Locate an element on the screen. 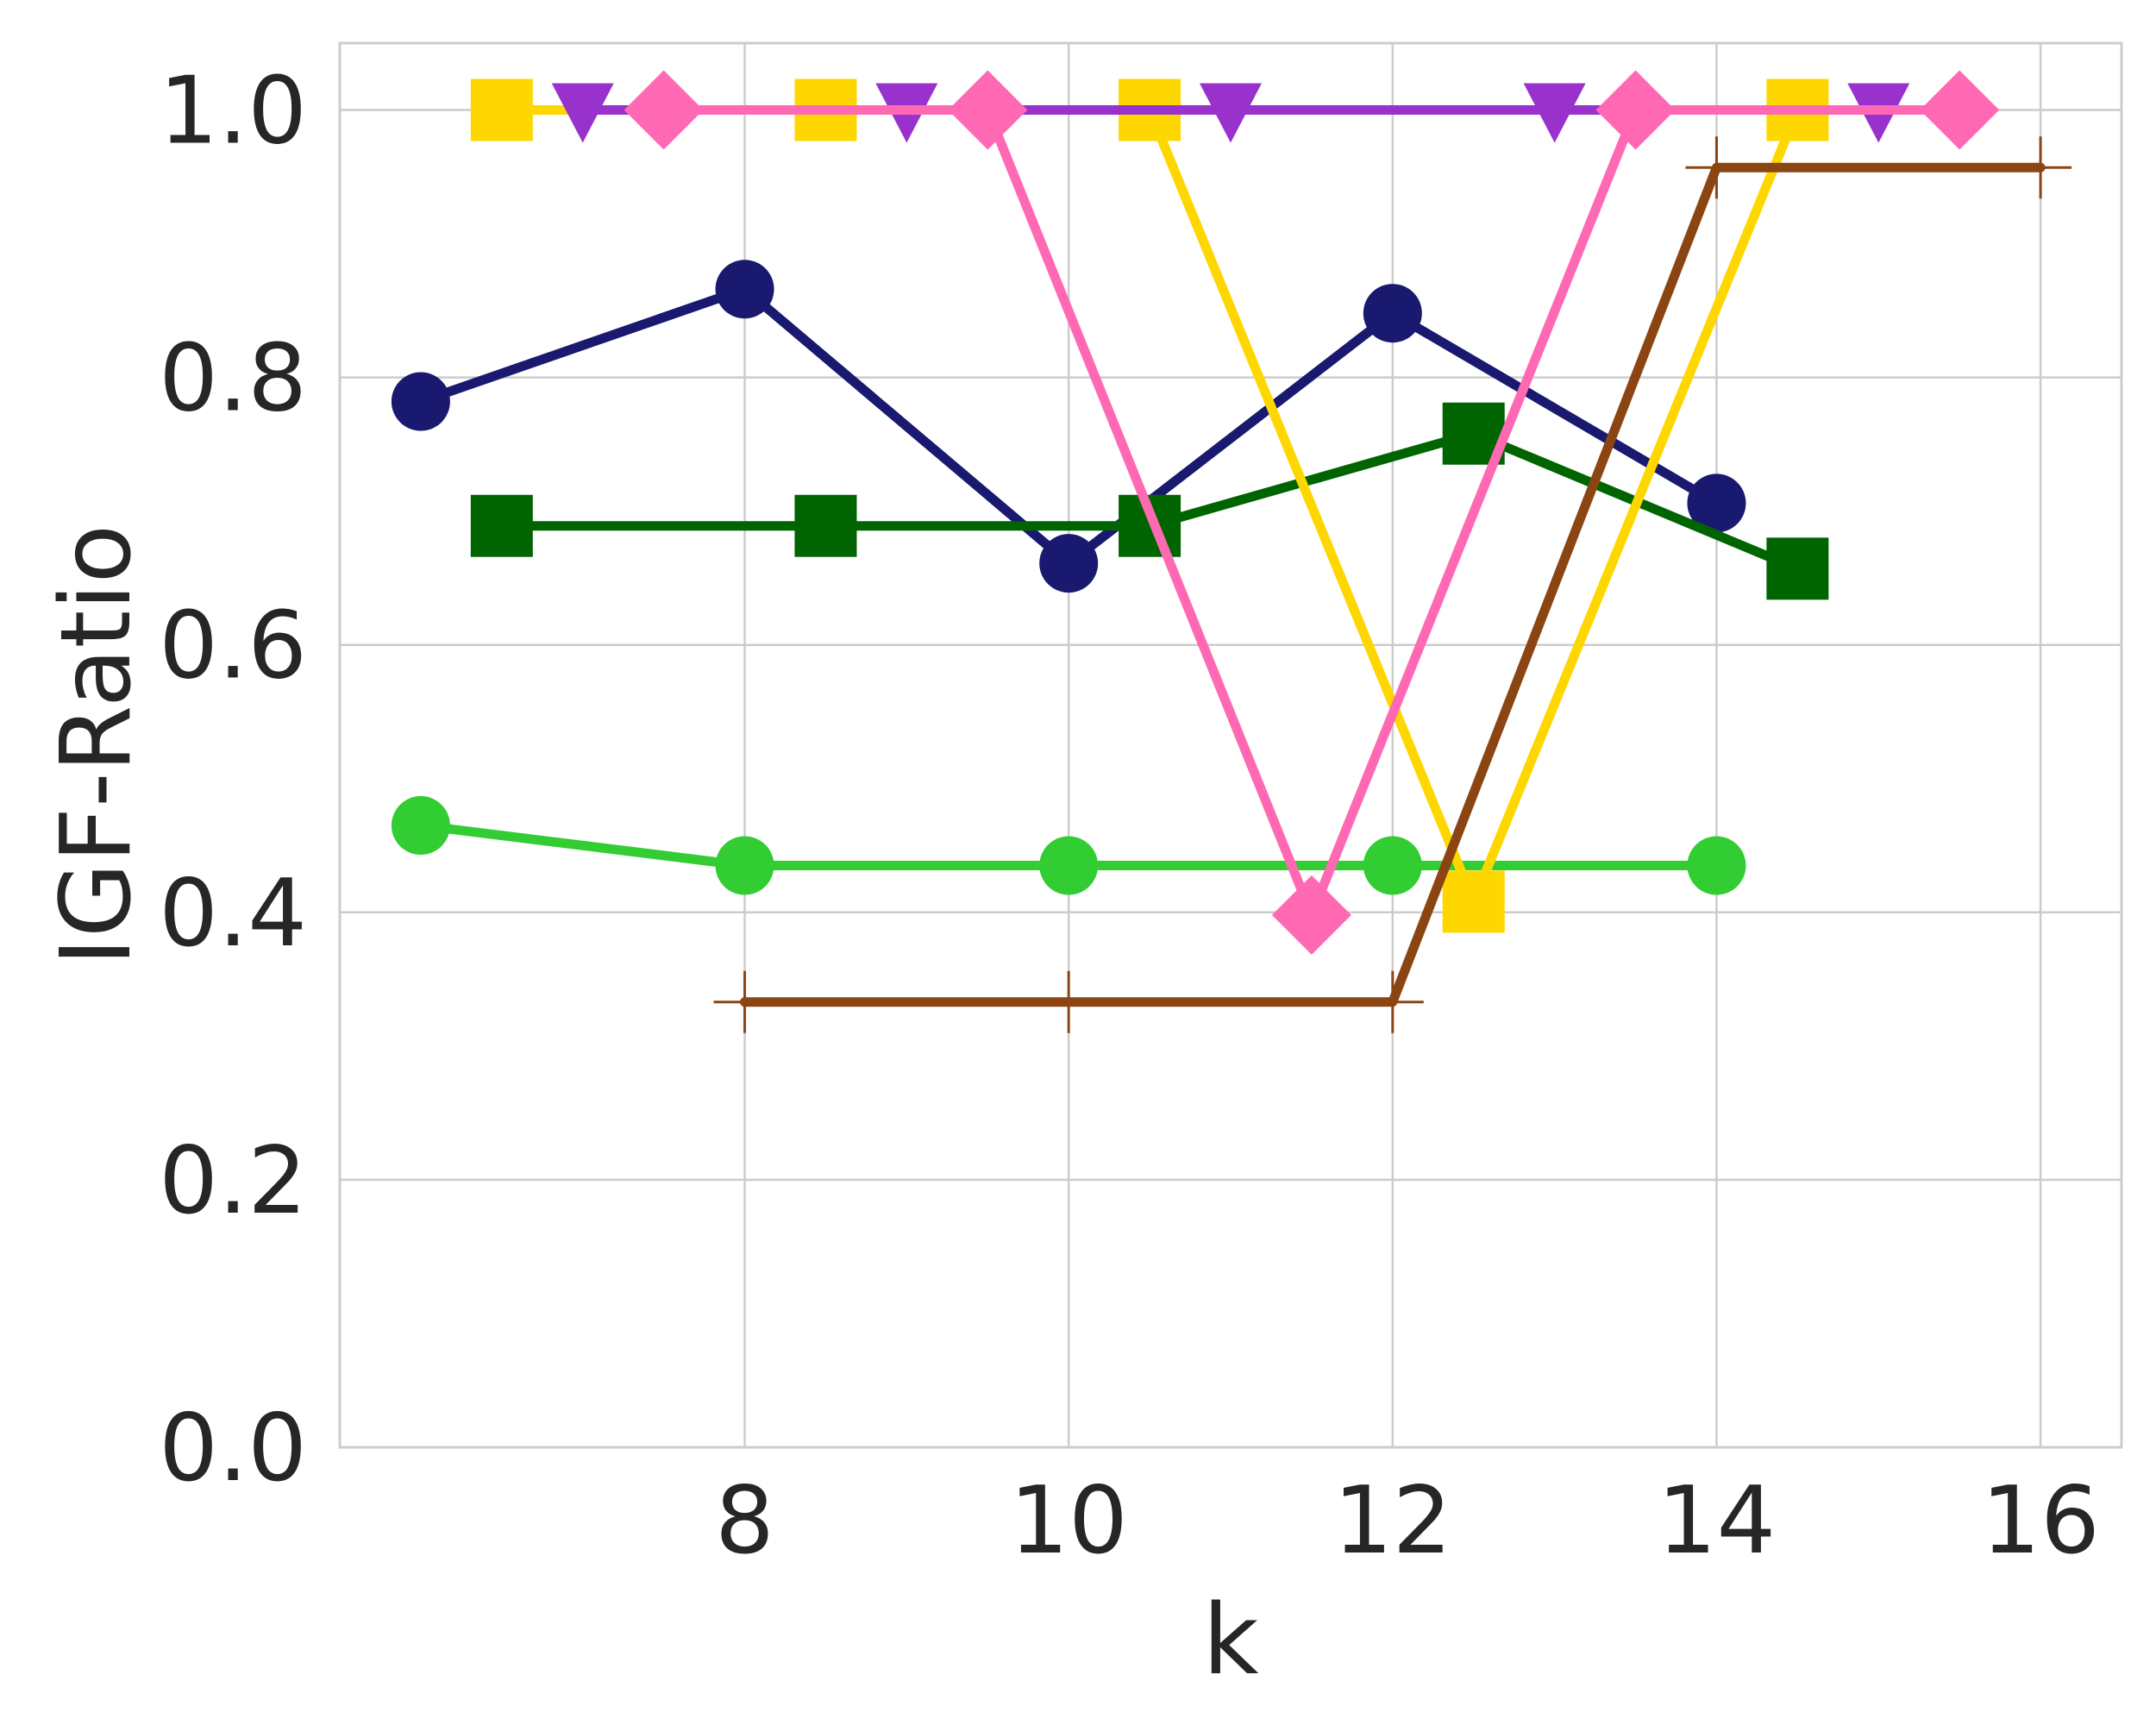 The image size is (2156, 1725). x-tick-label: 16 is located at coordinates (2040, 1521).